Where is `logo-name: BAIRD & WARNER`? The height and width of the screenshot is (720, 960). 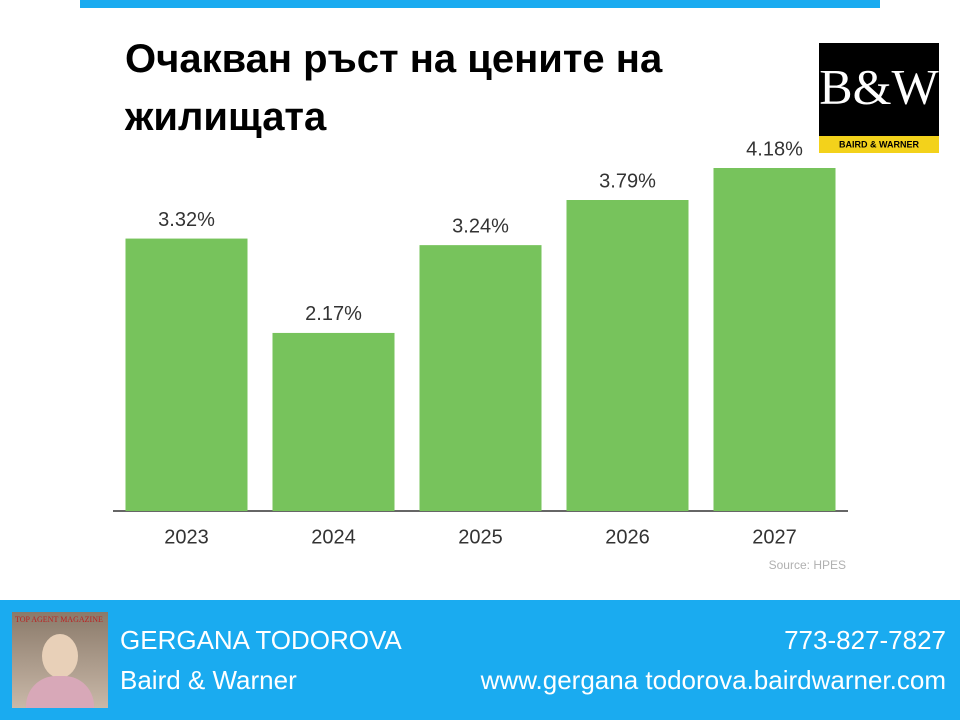
logo-name: BAIRD & WARNER is located at coordinates (879, 144).